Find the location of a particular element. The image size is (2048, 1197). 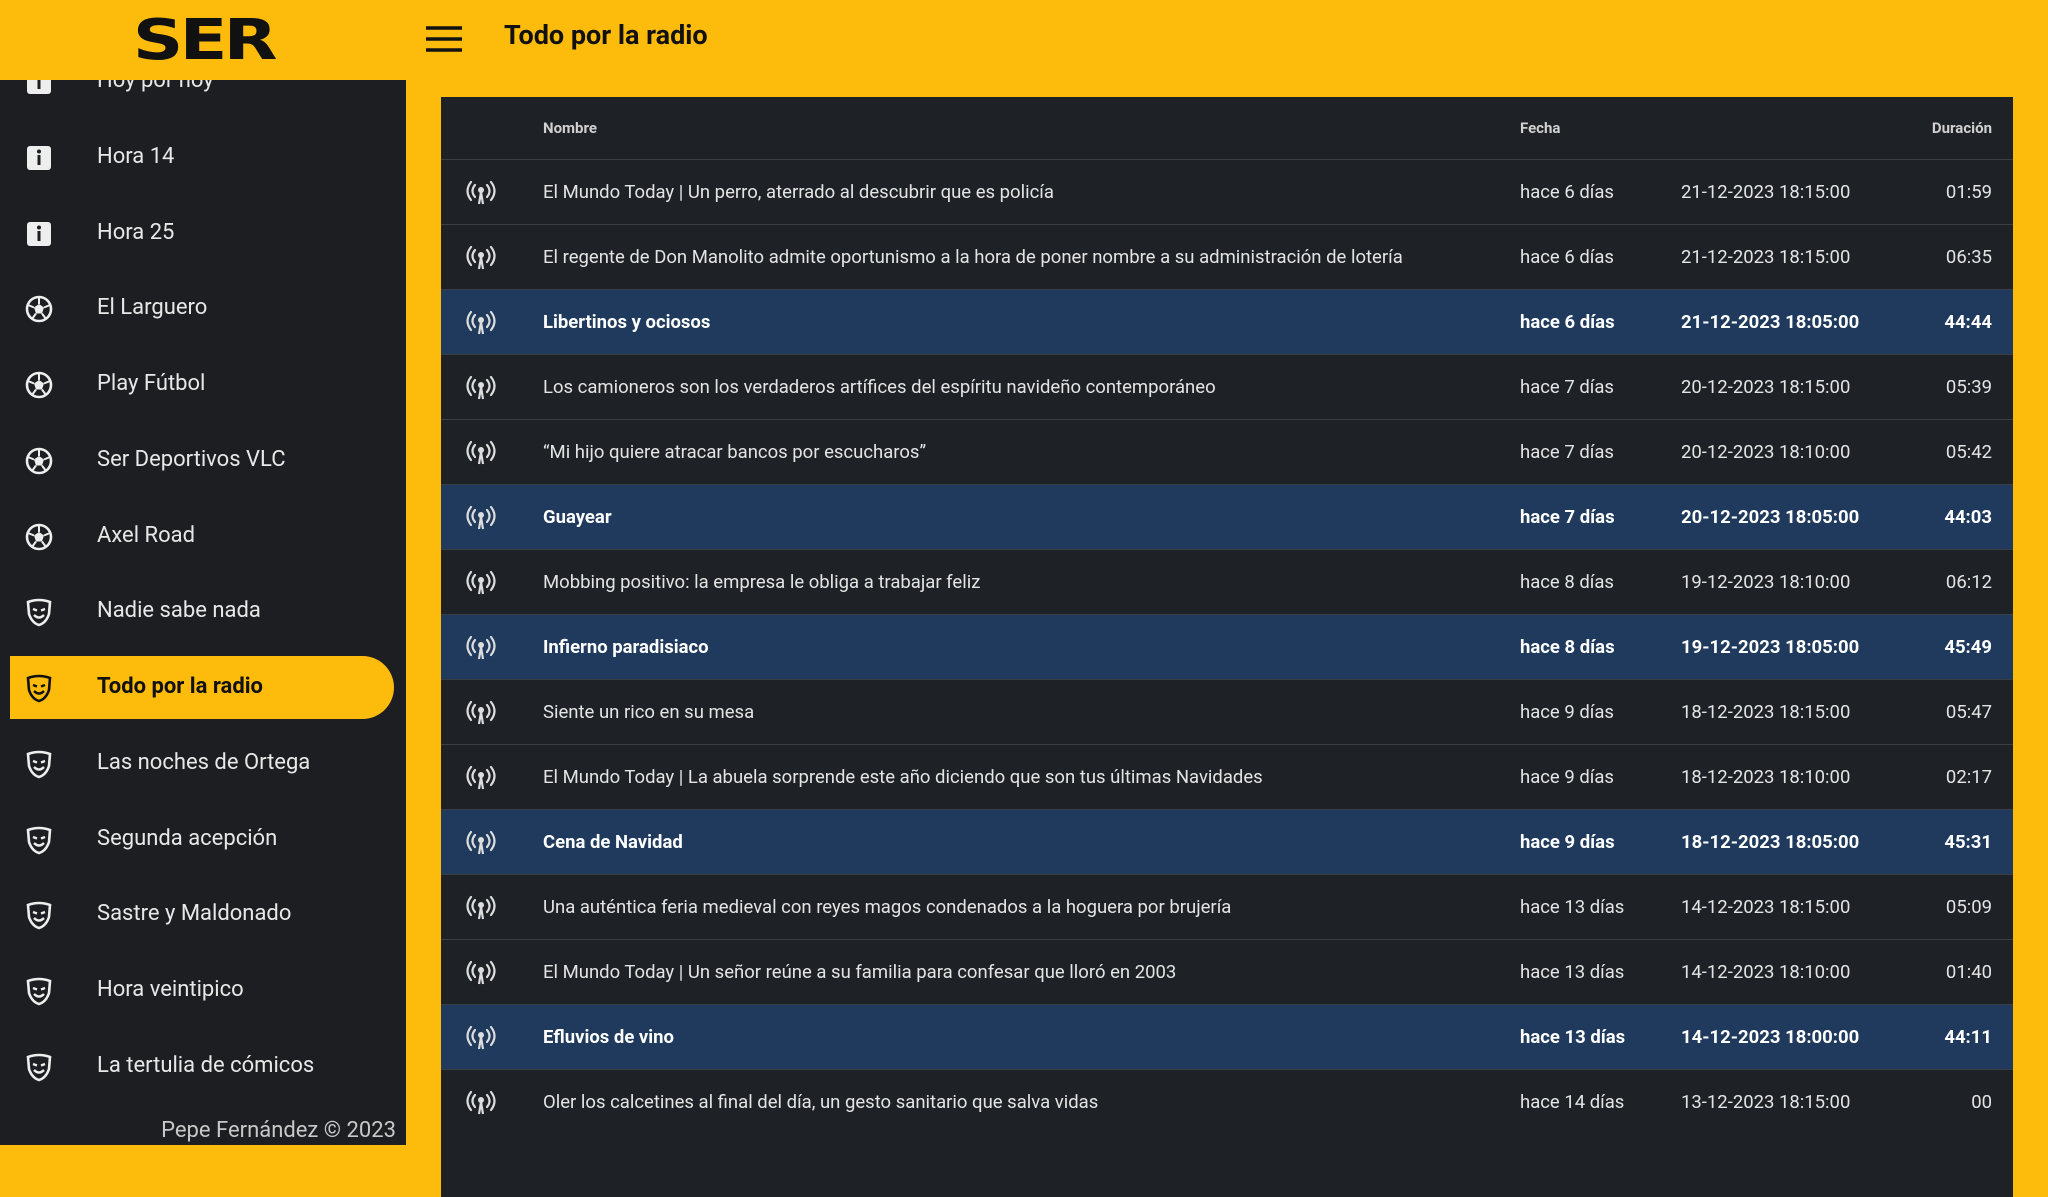

nav-item: Nadie sabe nada is located at coordinates (202, 611).